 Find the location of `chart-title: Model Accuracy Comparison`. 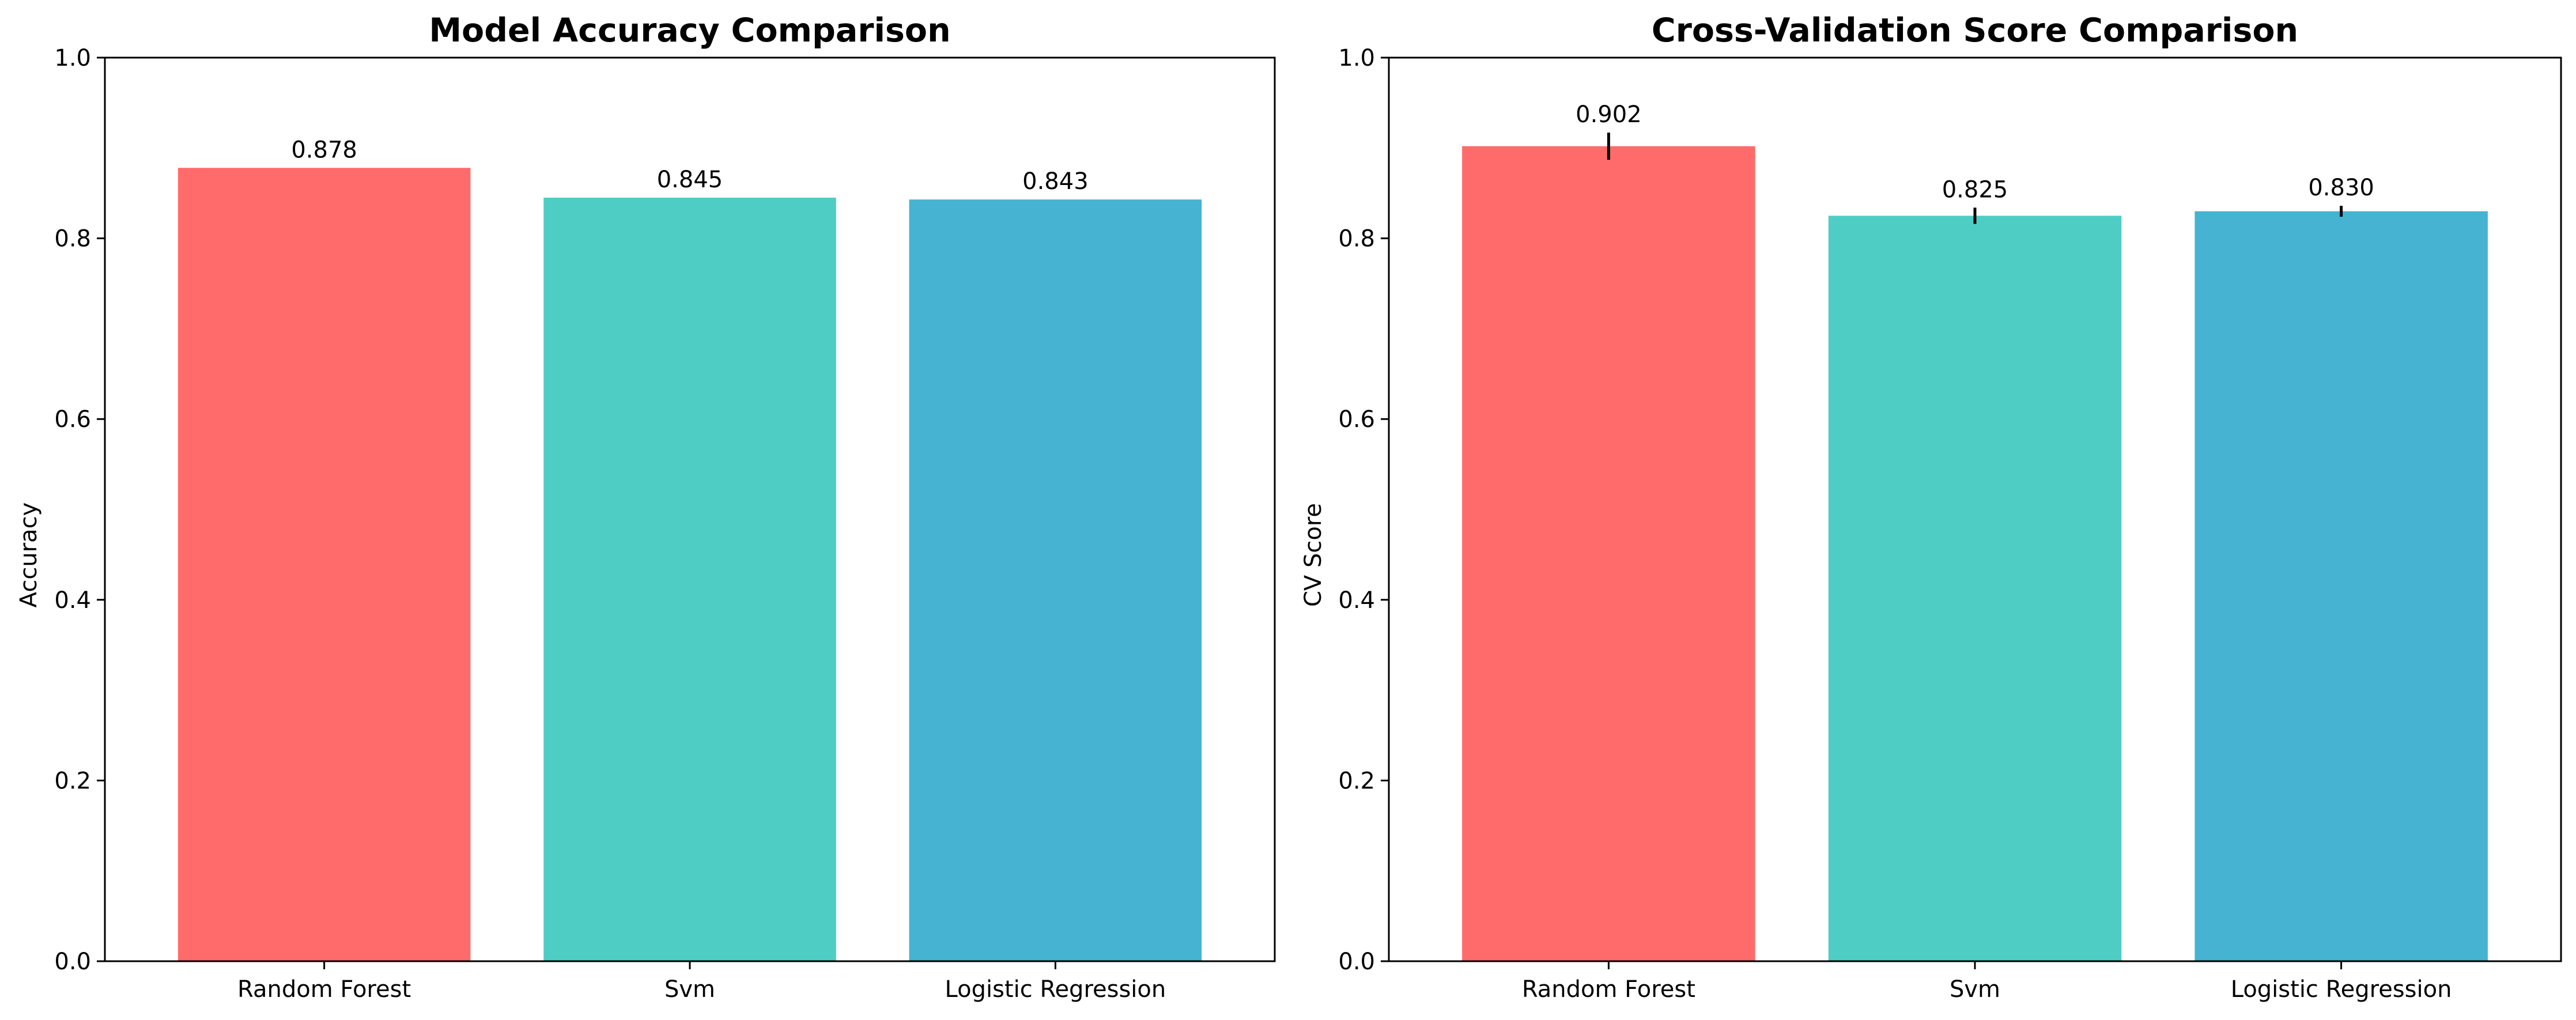

chart-title: Model Accuracy Comparison is located at coordinates (689, 31).